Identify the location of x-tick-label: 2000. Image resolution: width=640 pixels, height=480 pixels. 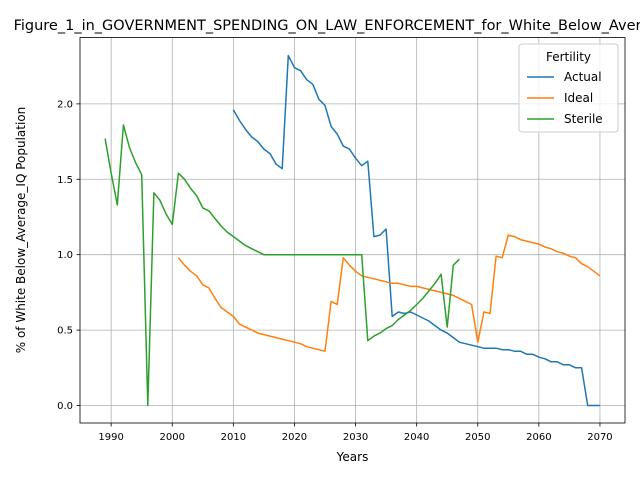
(172, 437).